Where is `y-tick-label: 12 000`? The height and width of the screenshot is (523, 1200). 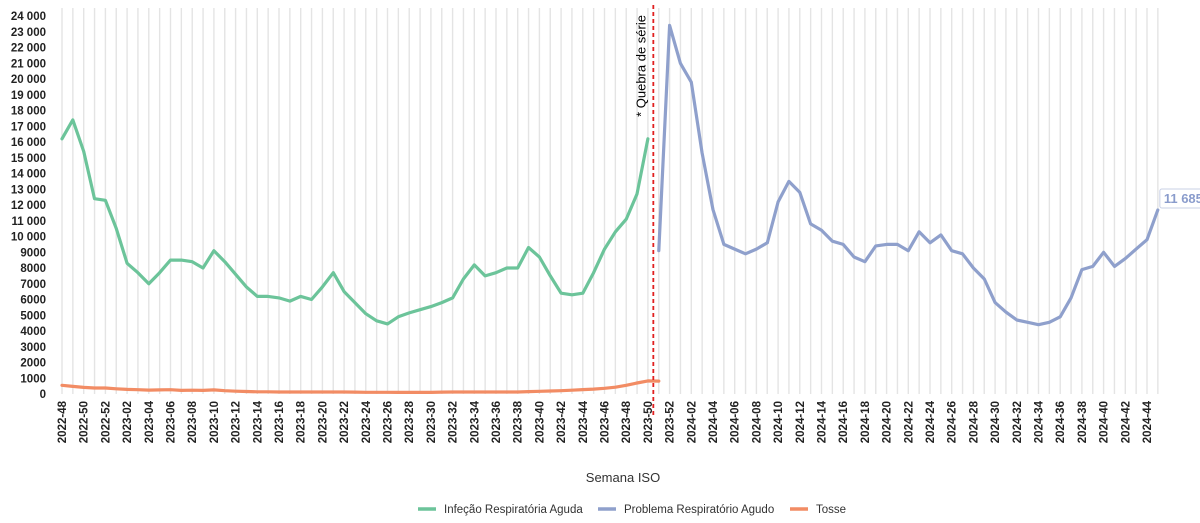 y-tick-label: 12 000 is located at coordinates (28, 206).